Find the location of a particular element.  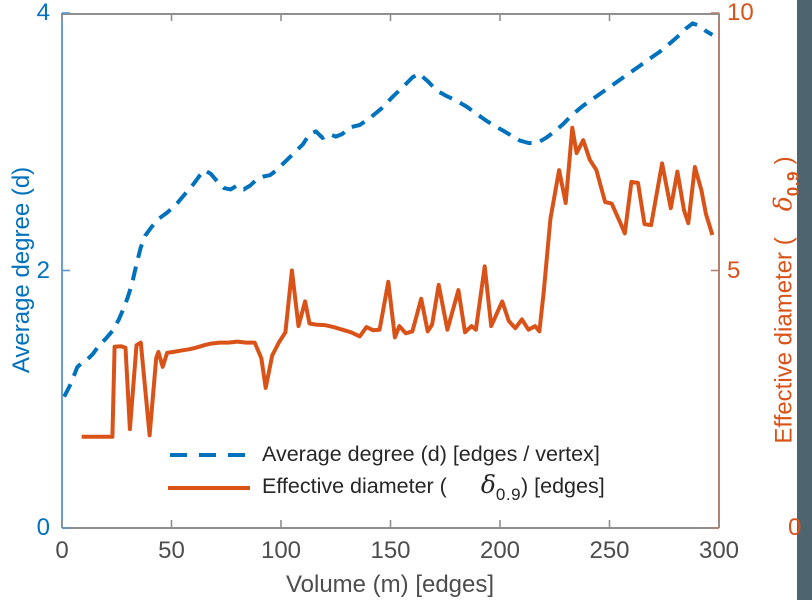

window-edge-band is located at coordinates (804, 300).